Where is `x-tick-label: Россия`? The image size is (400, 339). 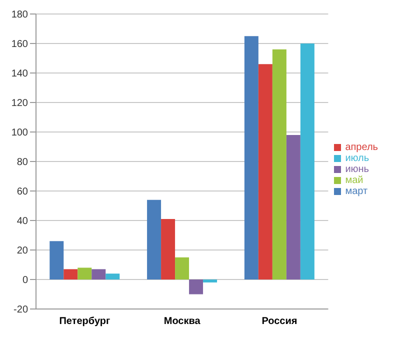 x-tick-label: Россия is located at coordinates (280, 322).